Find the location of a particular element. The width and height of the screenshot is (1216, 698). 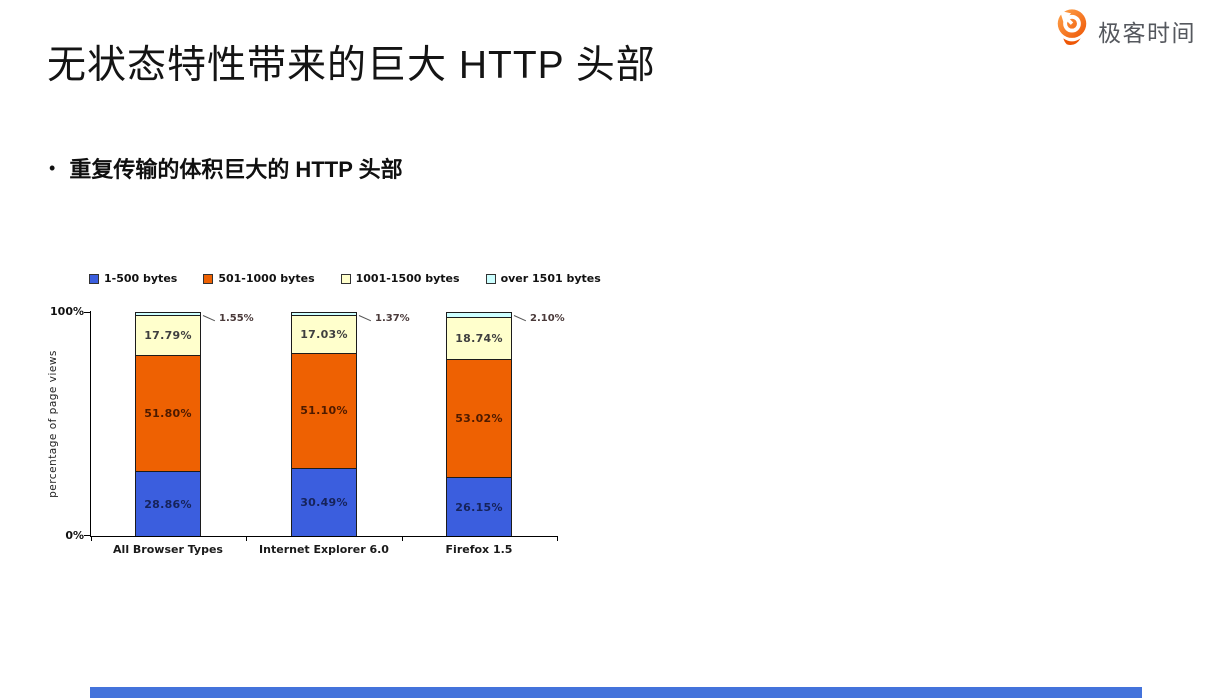

geektime-logo-text: 极客时间 is located at coordinates (1147, 32).